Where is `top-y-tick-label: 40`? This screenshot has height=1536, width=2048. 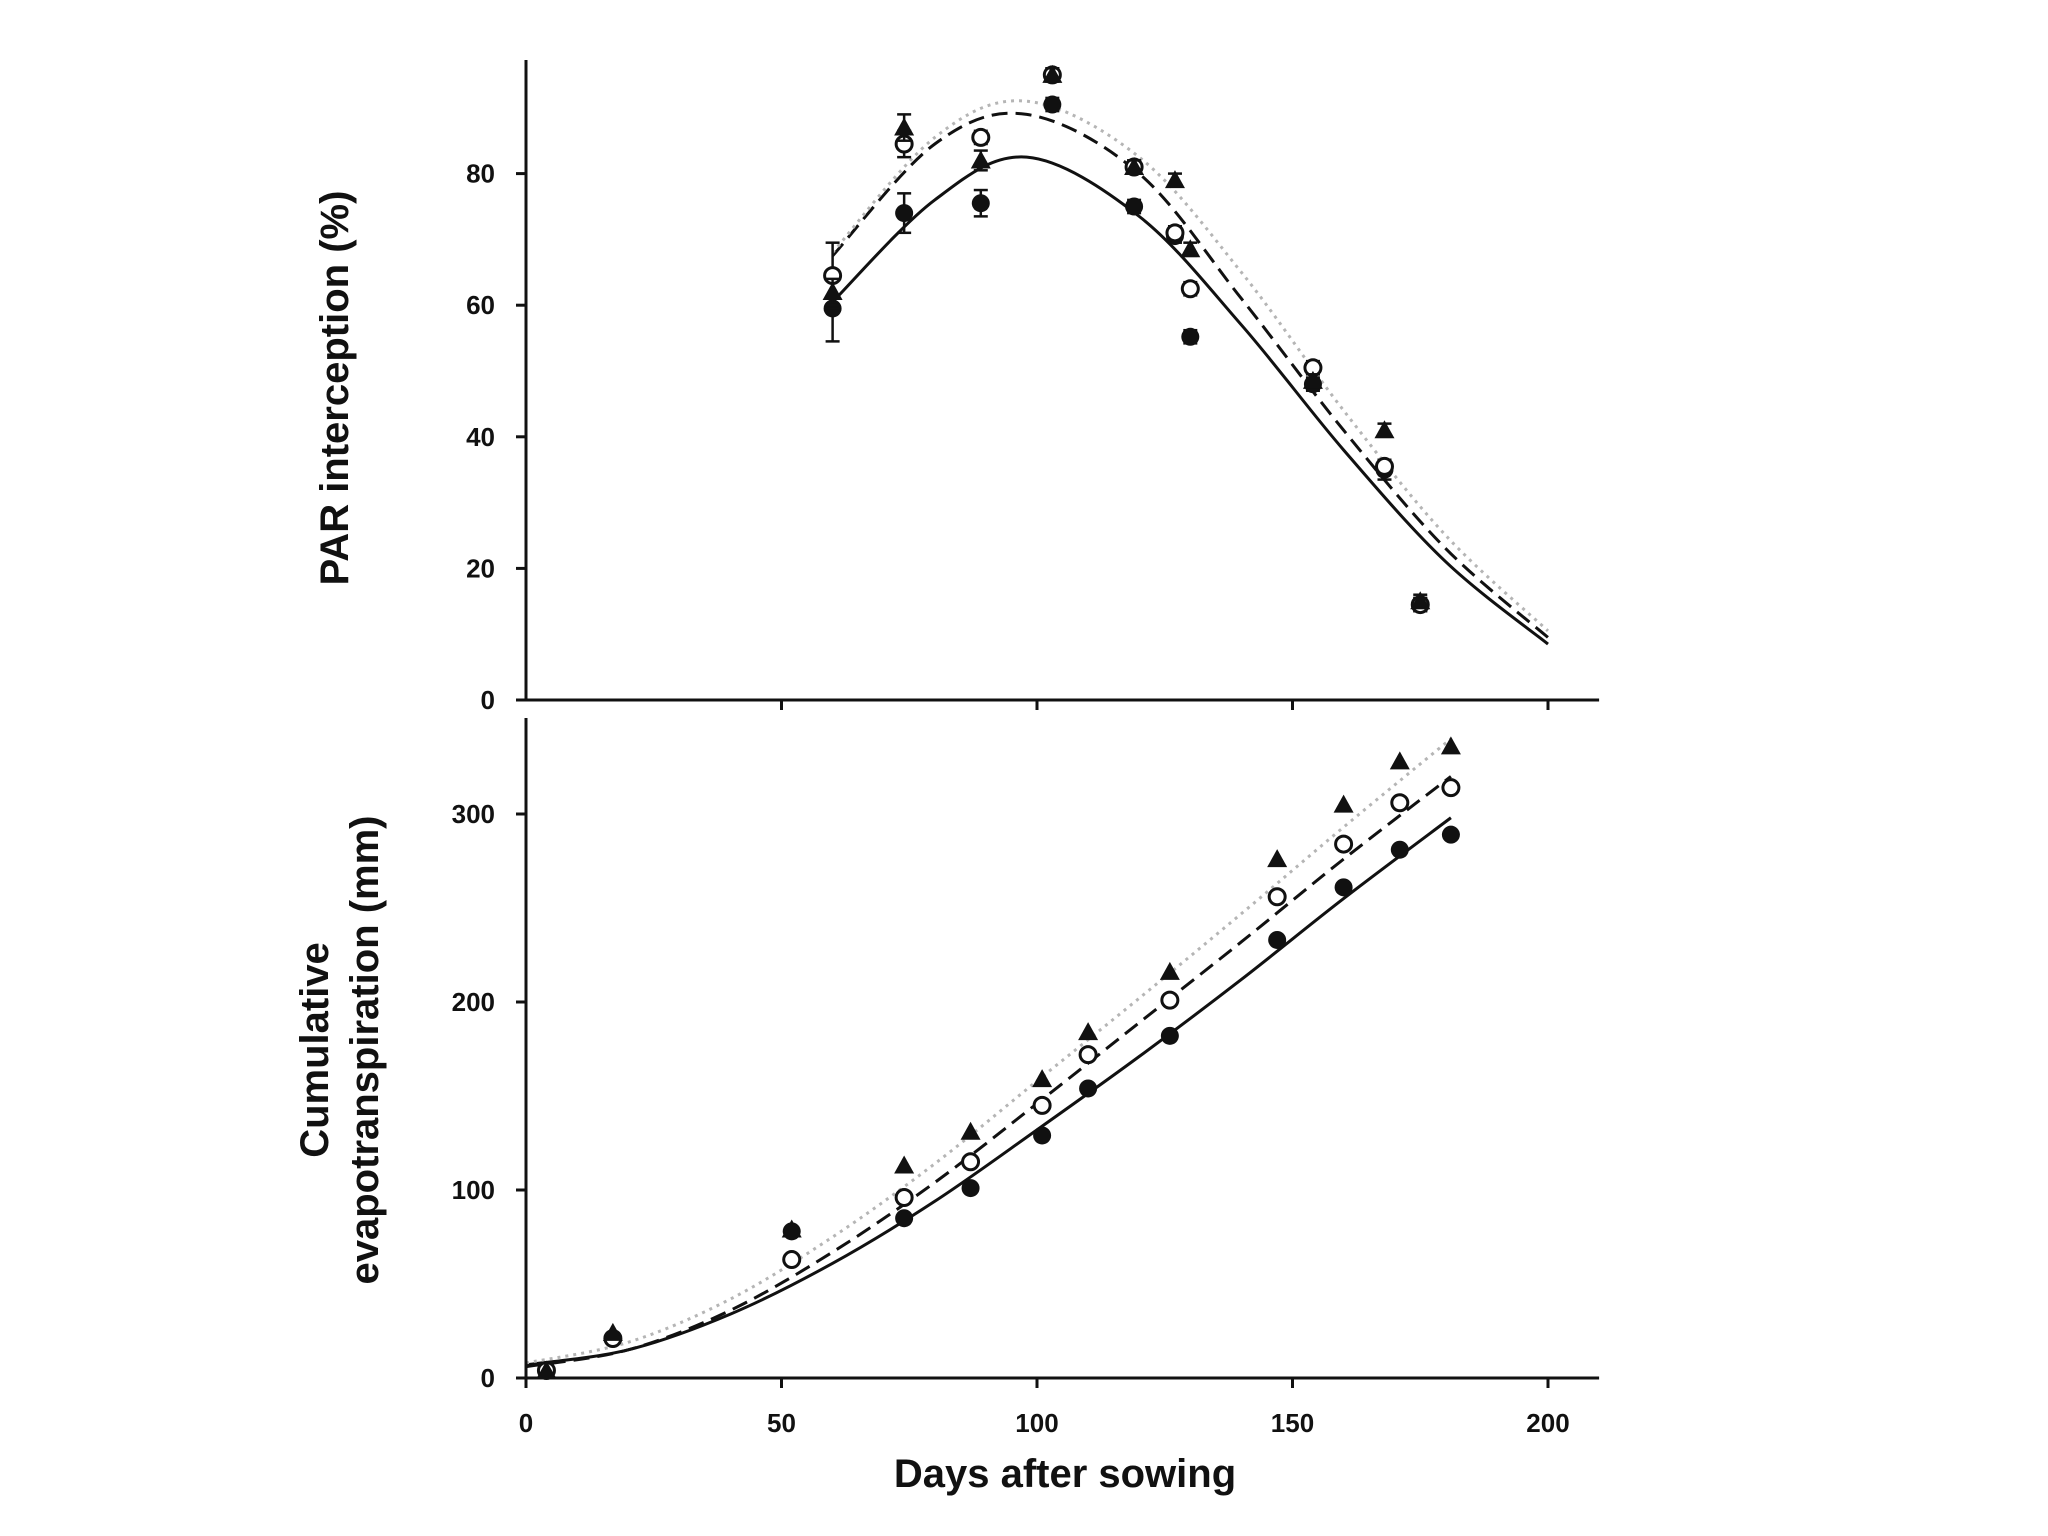
top-y-tick-label: 40 is located at coordinates (480, 437).